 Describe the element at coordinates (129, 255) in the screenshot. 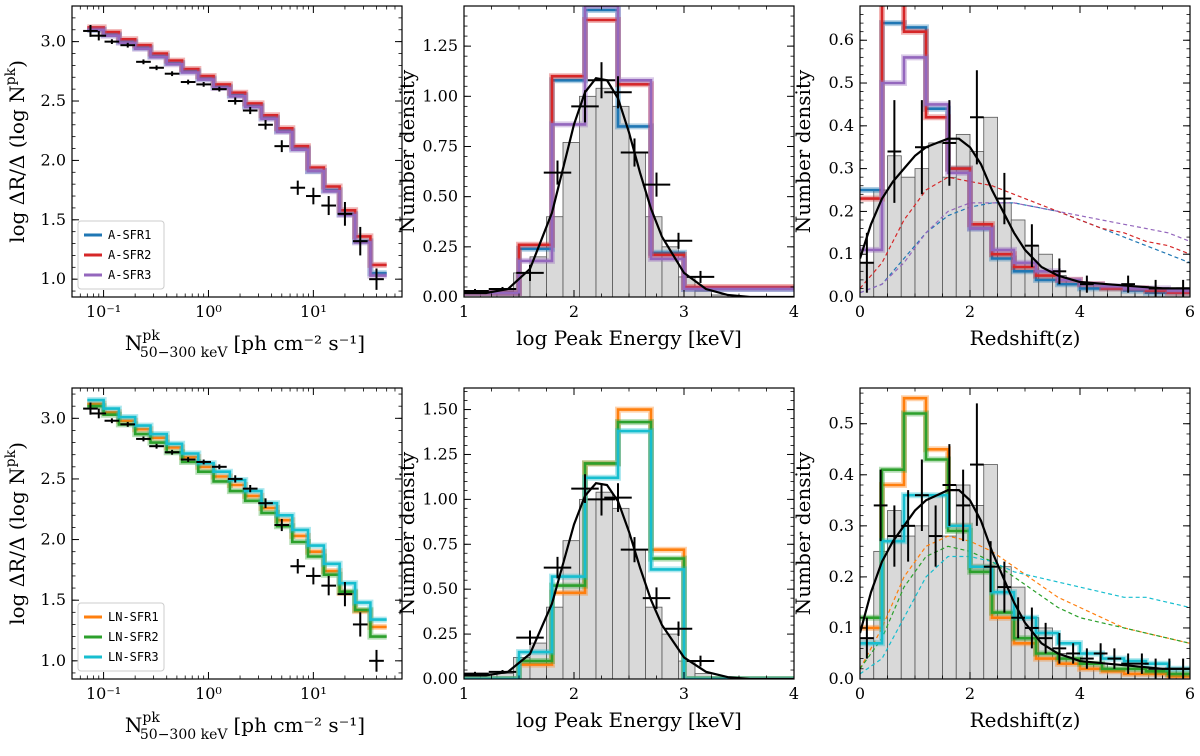

I see `legend-label: A-SFR2` at that location.